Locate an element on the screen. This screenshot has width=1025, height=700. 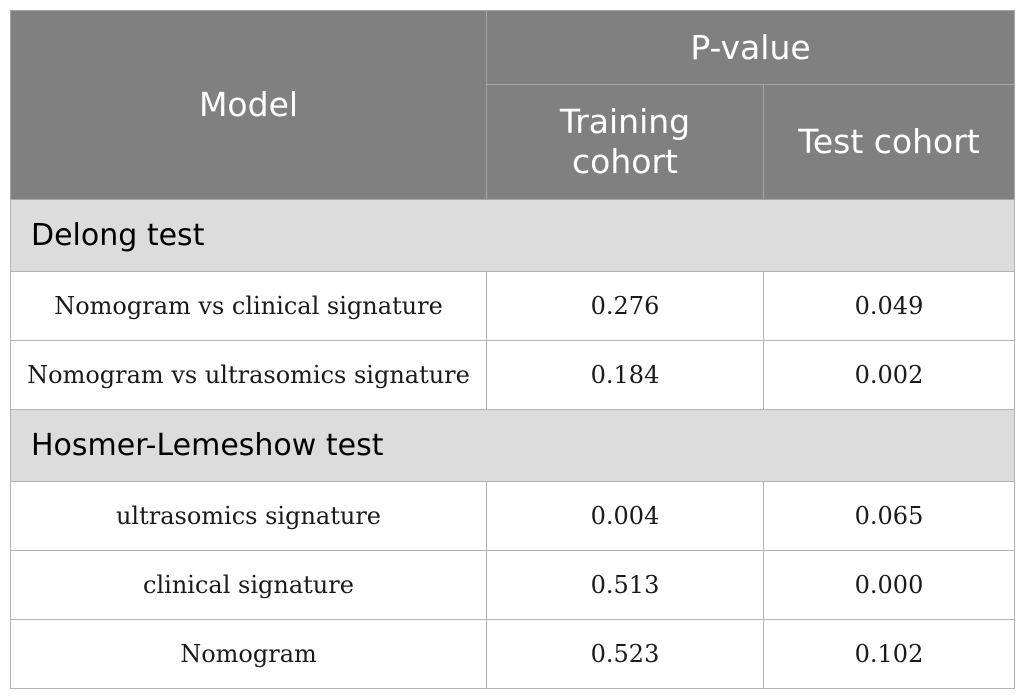
section-title-delong: Delong test is located at coordinates (512, 235).